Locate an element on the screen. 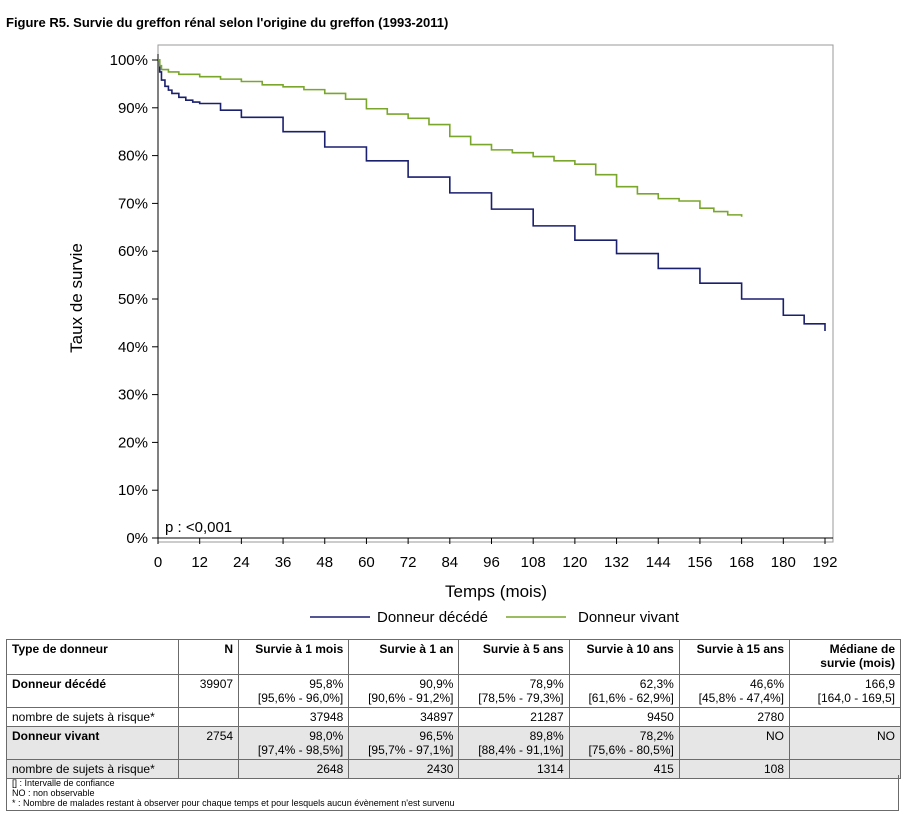 This screenshot has width=904, height=822. y-tick-label: 40% is located at coordinates (133, 347).